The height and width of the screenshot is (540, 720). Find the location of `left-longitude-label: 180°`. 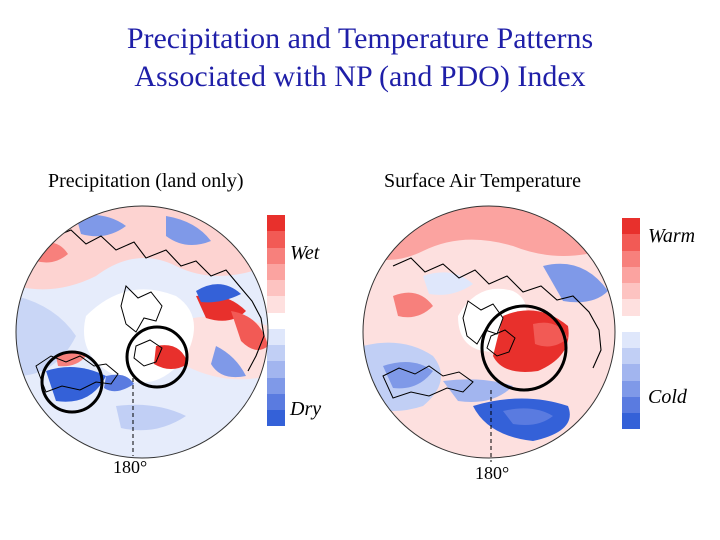

left-longitude-label: 180° is located at coordinates (130, 467).